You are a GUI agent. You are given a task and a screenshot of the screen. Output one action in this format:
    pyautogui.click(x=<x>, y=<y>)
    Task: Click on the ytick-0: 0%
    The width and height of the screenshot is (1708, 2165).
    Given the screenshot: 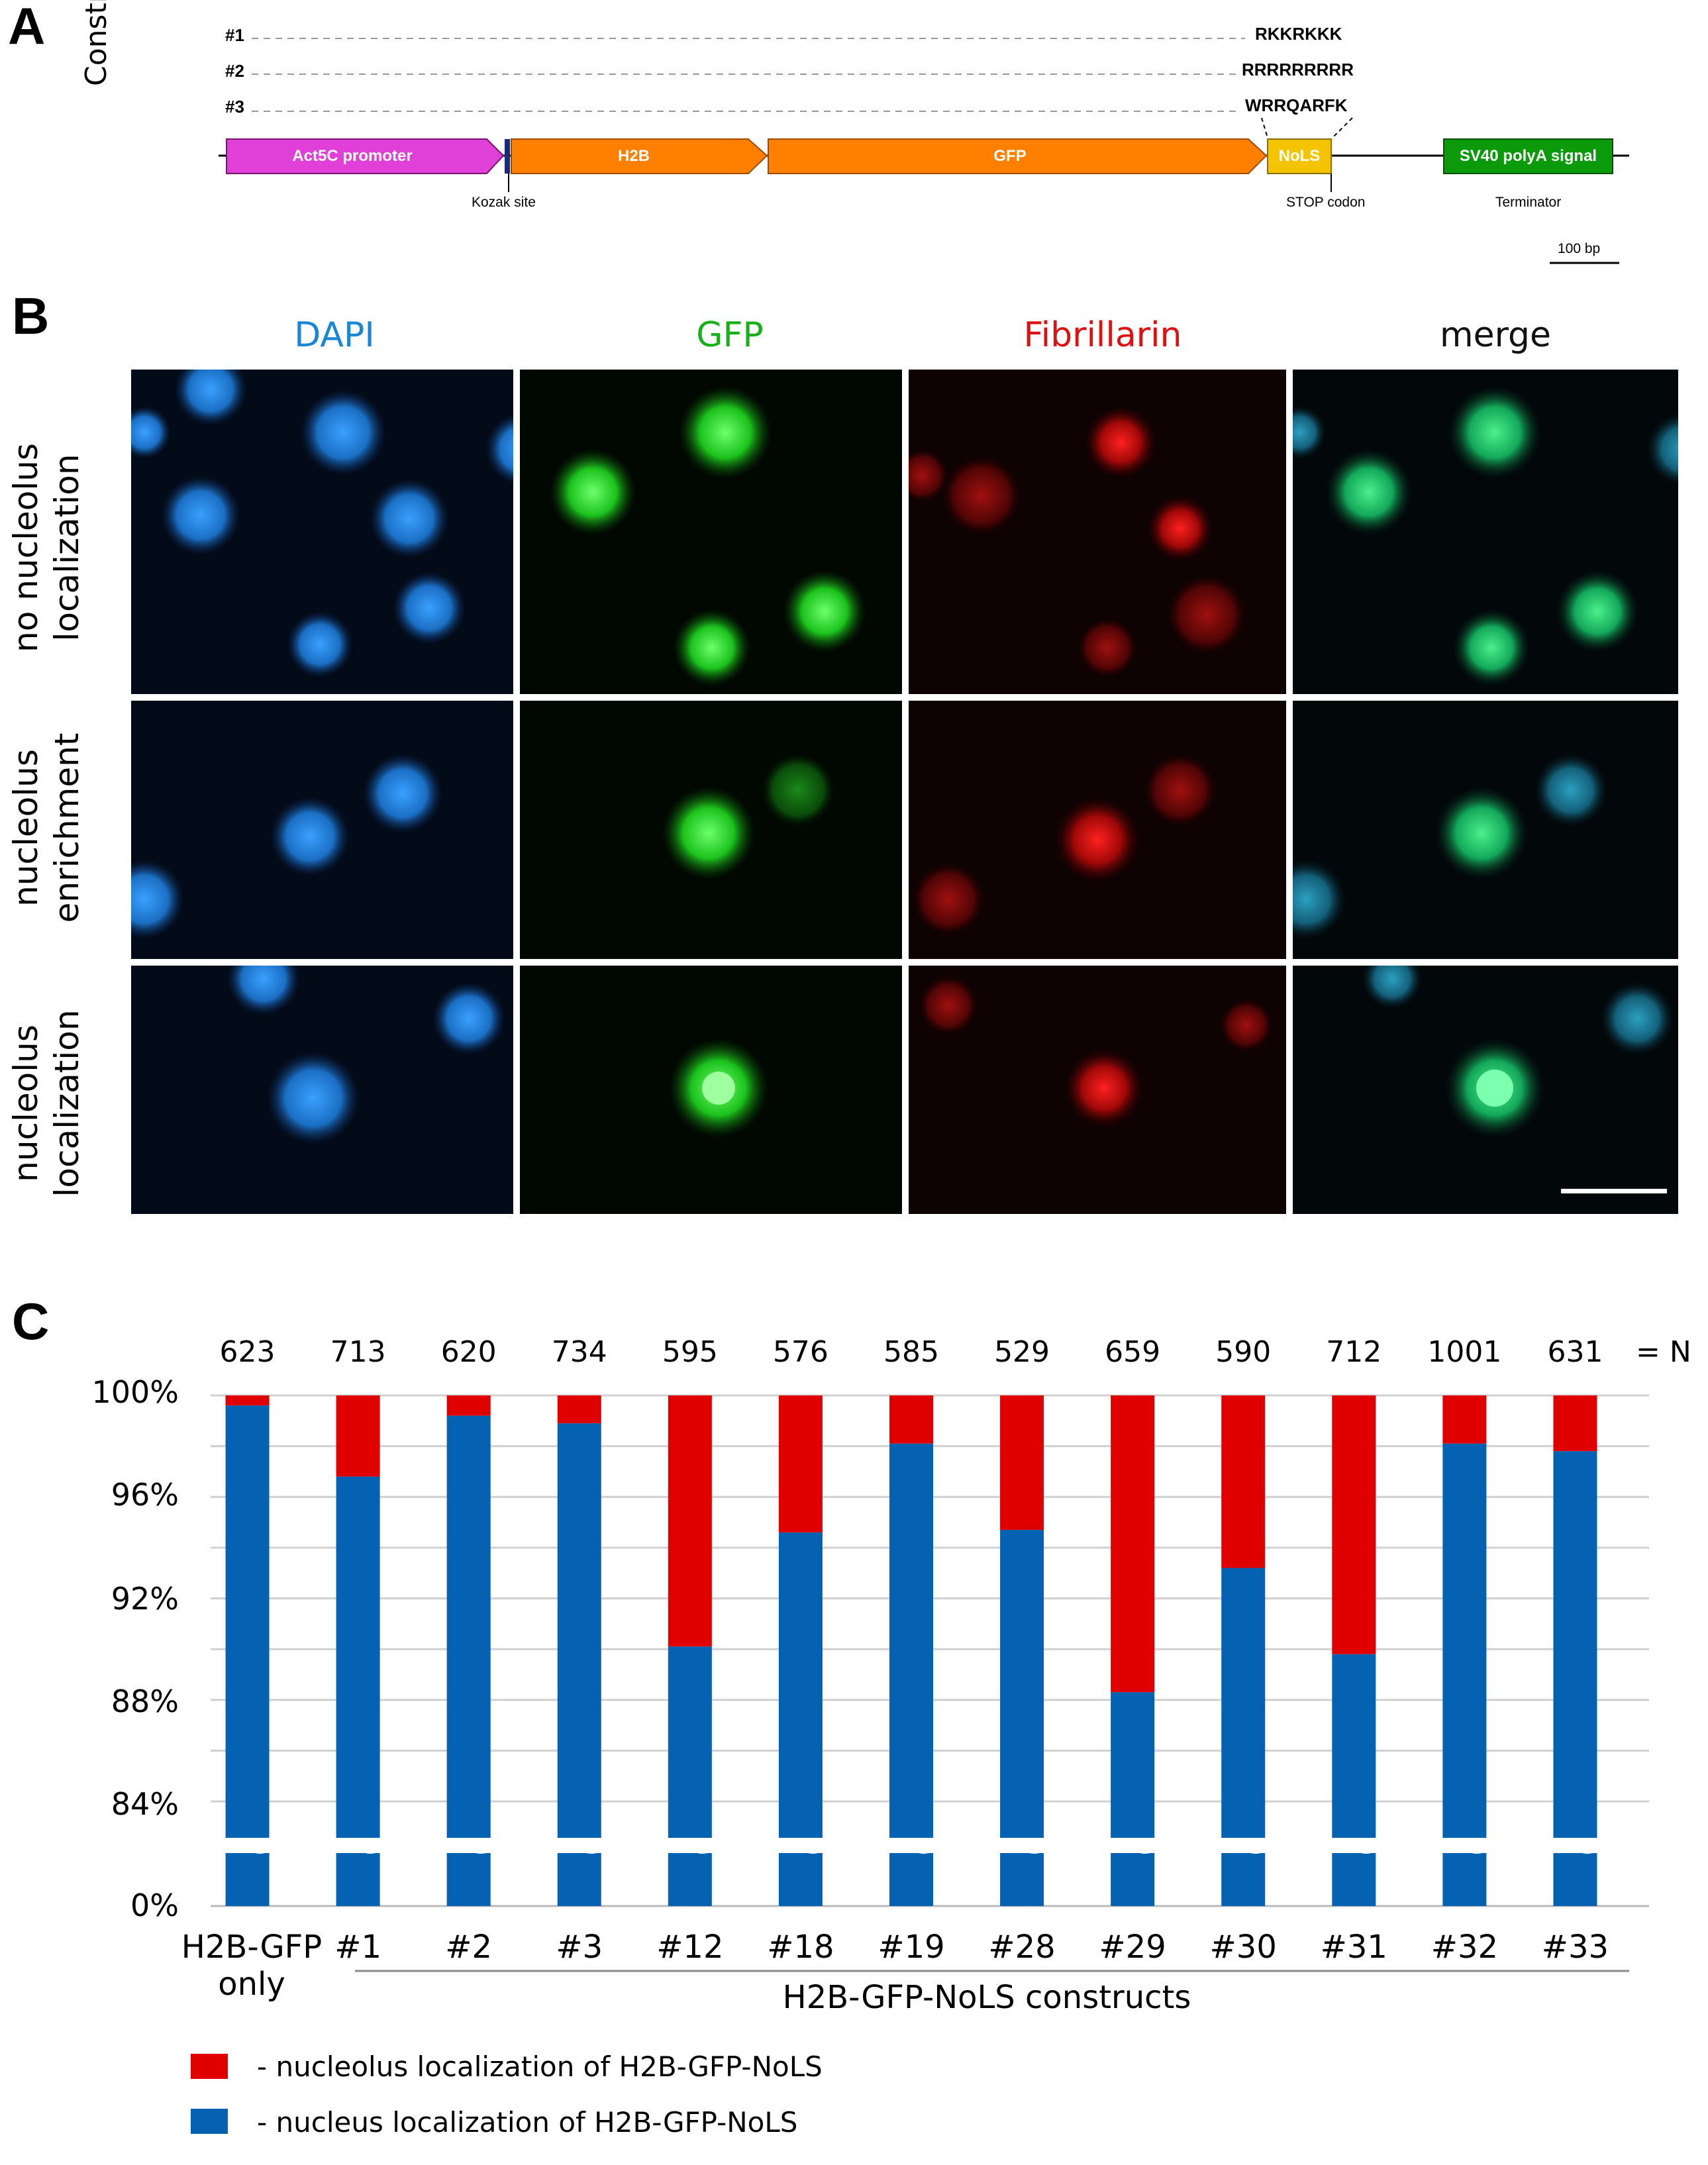 What is the action you would take?
    pyautogui.click(x=155, y=1905)
    